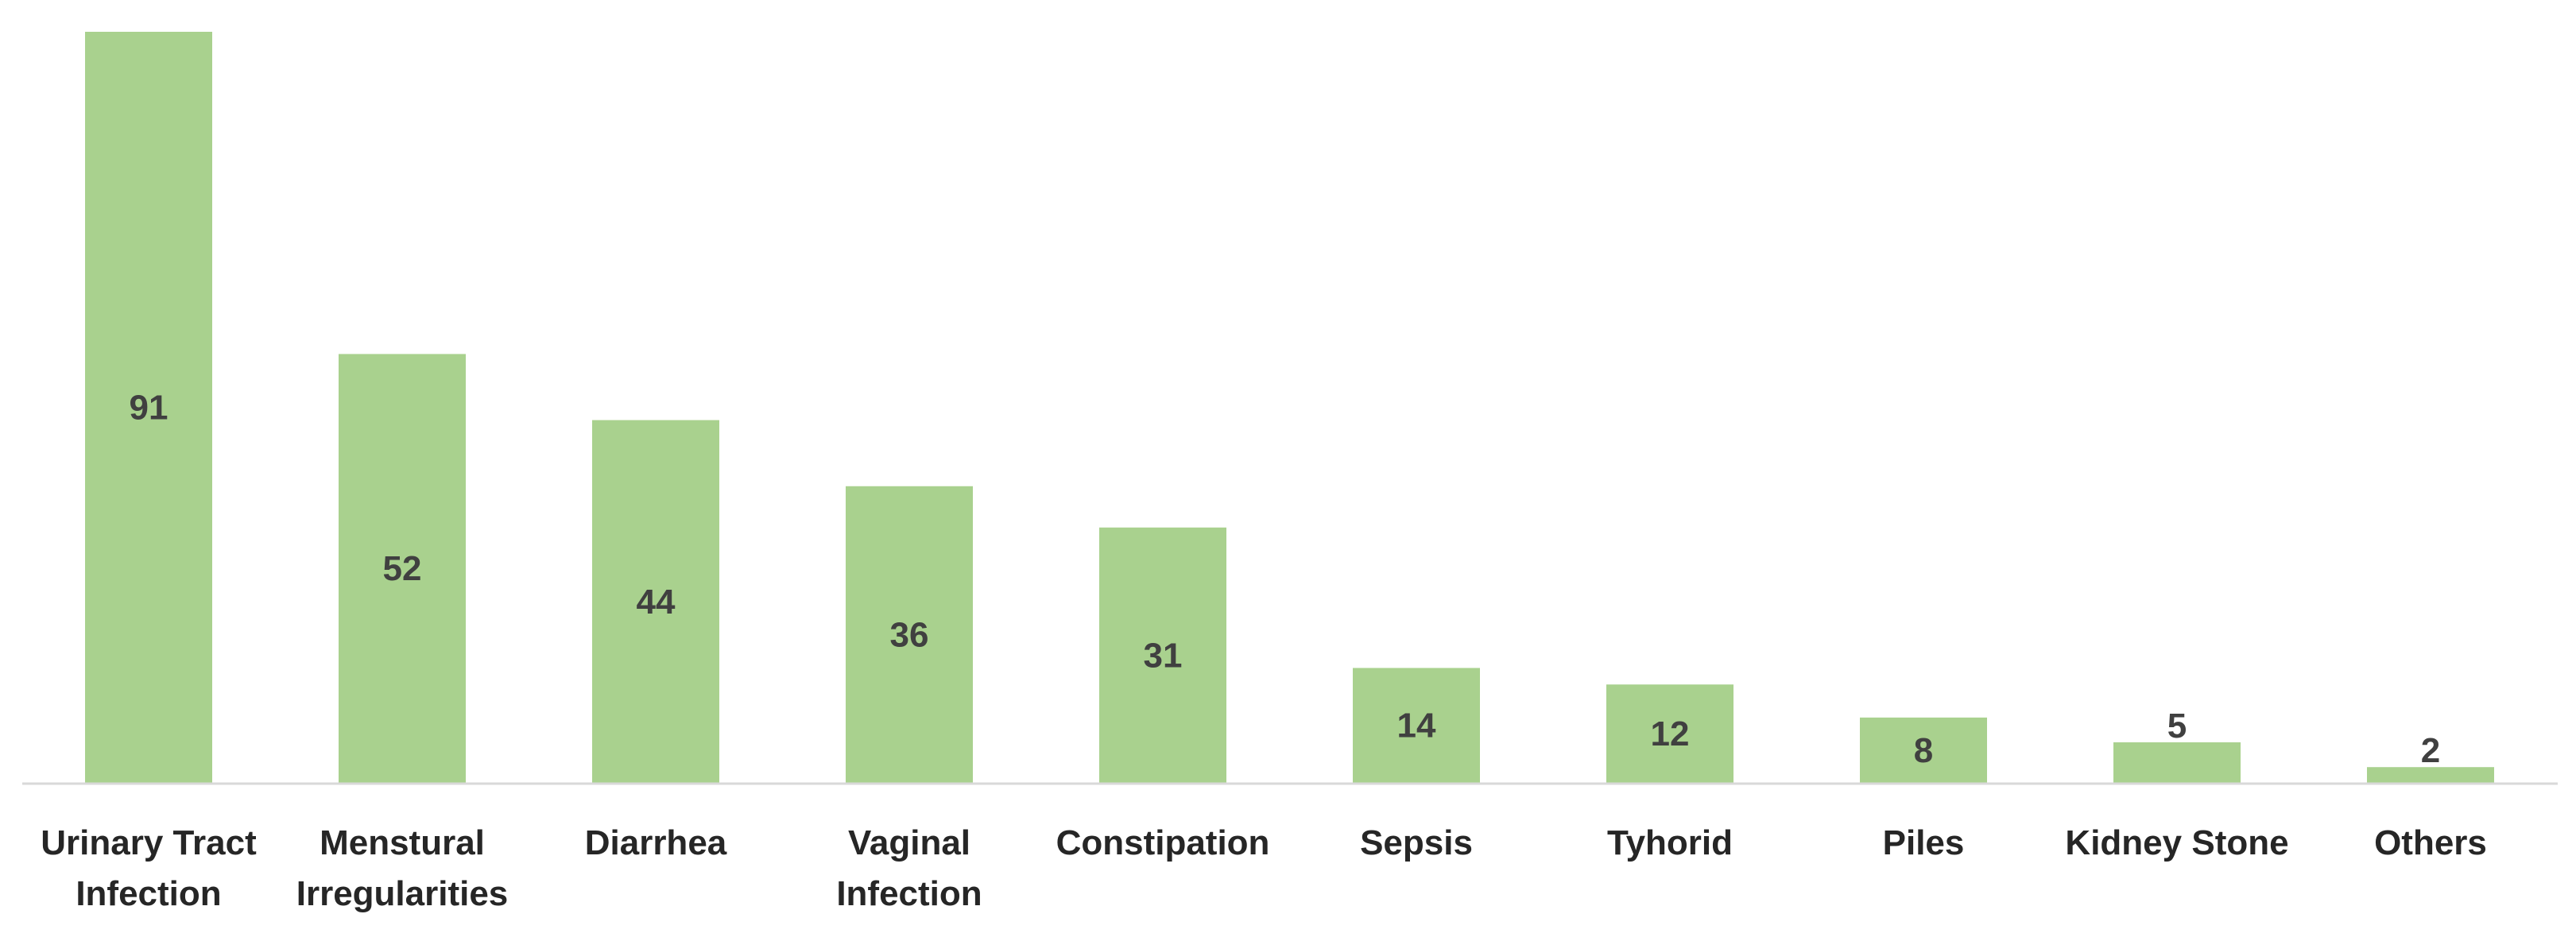  Describe the element at coordinates (402, 868) in the screenshot. I see `x-tick-label: Menstural Irregularities` at that location.